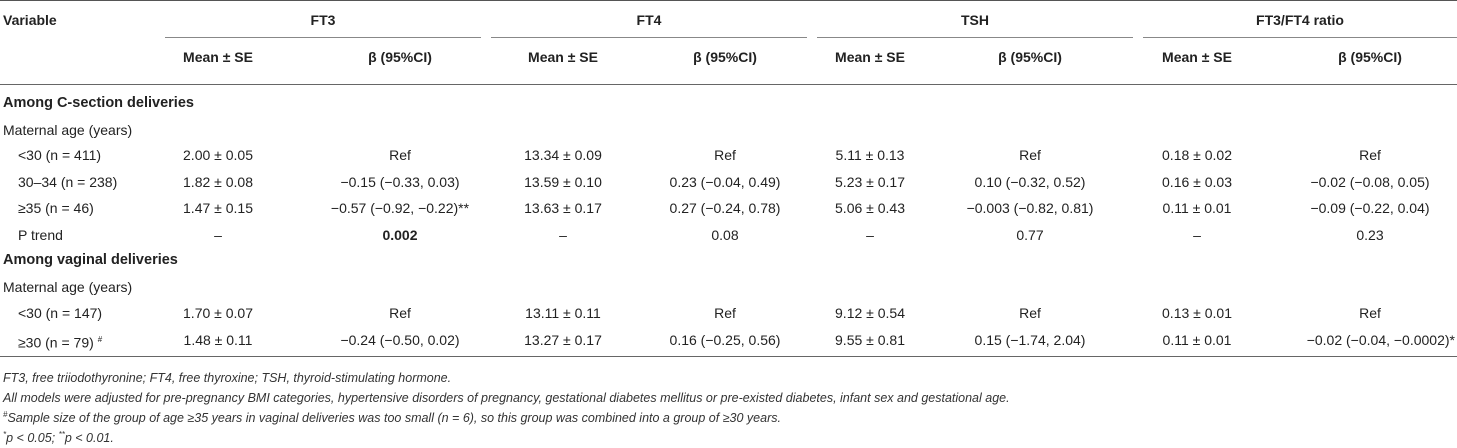 This screenshot has width=1457, height=448. What do you see at coordinates (323, 20) in the screenshot?
I see `header-ft3: FT3` at bounding box center [323, 20].